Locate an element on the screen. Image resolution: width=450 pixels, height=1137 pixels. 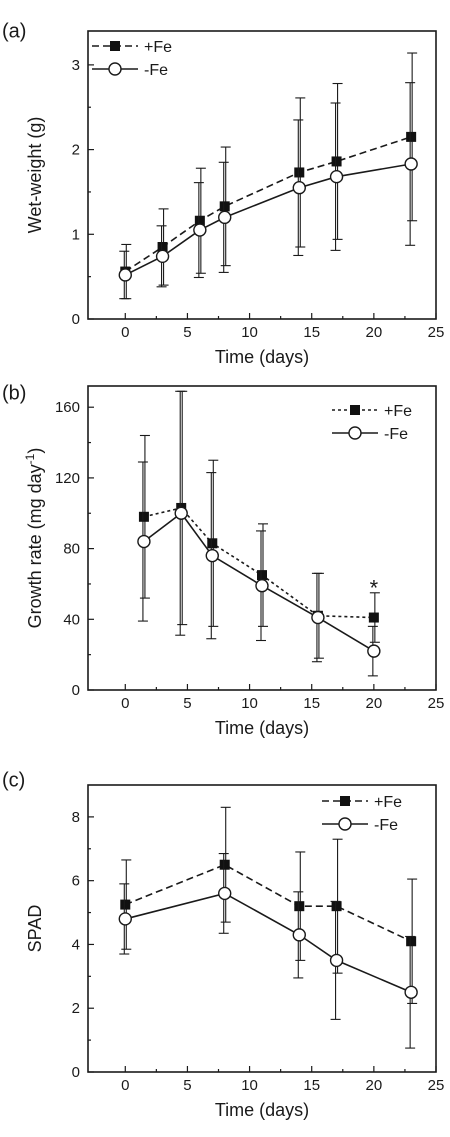
y-axis-label-main: SPAD is located at coordinates (35, 929).